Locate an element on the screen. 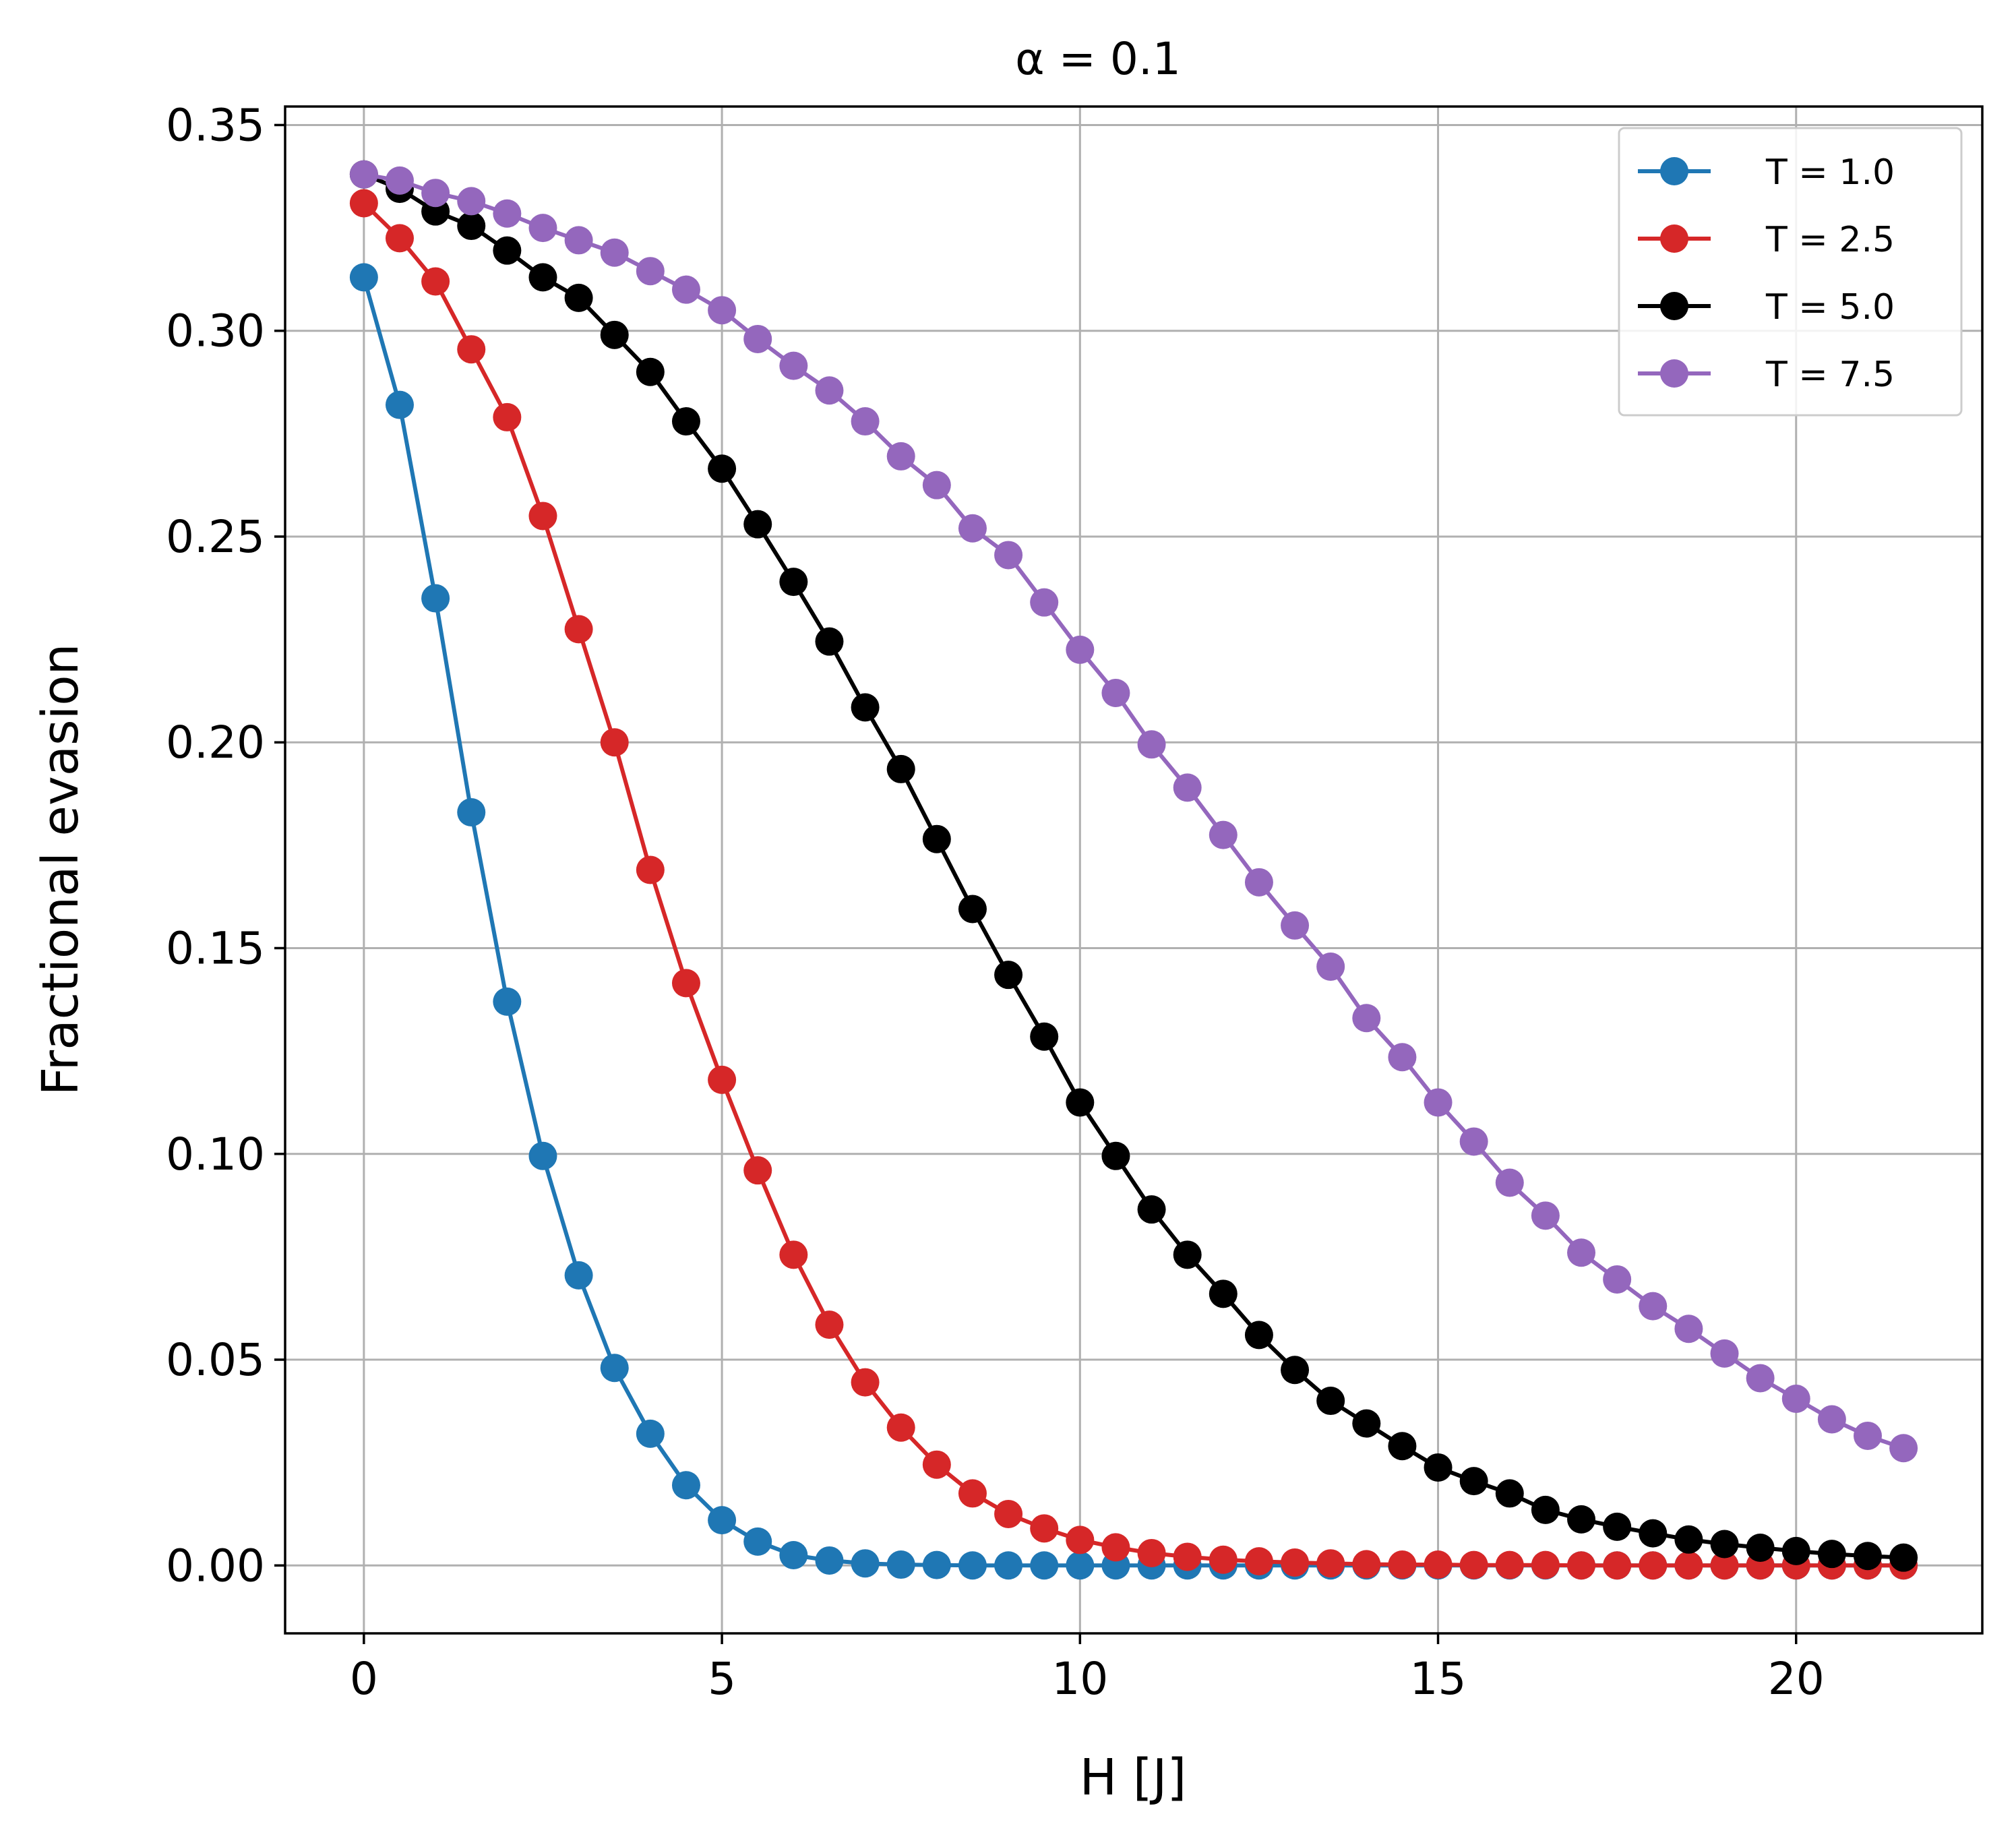  chart-title: α = 0.1 is located at coordinates (1098, 59).